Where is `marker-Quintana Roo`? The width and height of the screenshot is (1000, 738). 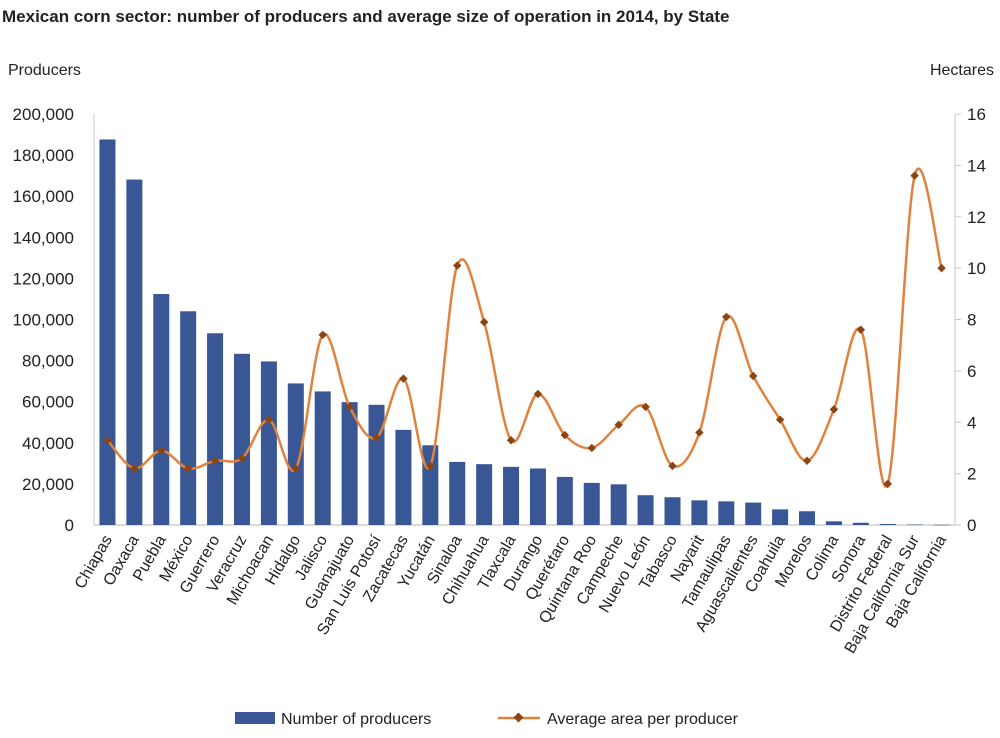 marker-Quintana Roo is located at coordinates (592, 448).